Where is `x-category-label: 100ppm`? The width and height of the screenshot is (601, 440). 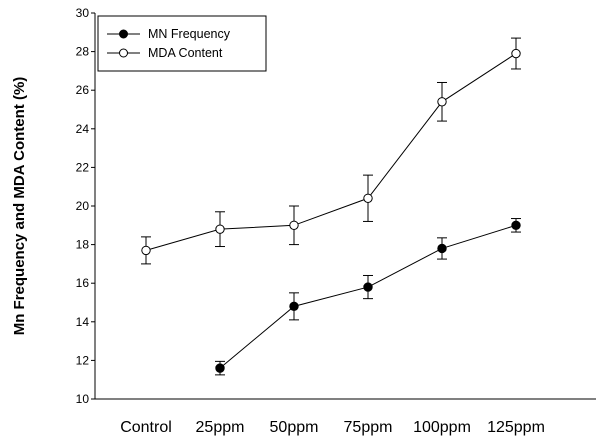
x-category-label: 100ppm is located at coordinates (442, 427).